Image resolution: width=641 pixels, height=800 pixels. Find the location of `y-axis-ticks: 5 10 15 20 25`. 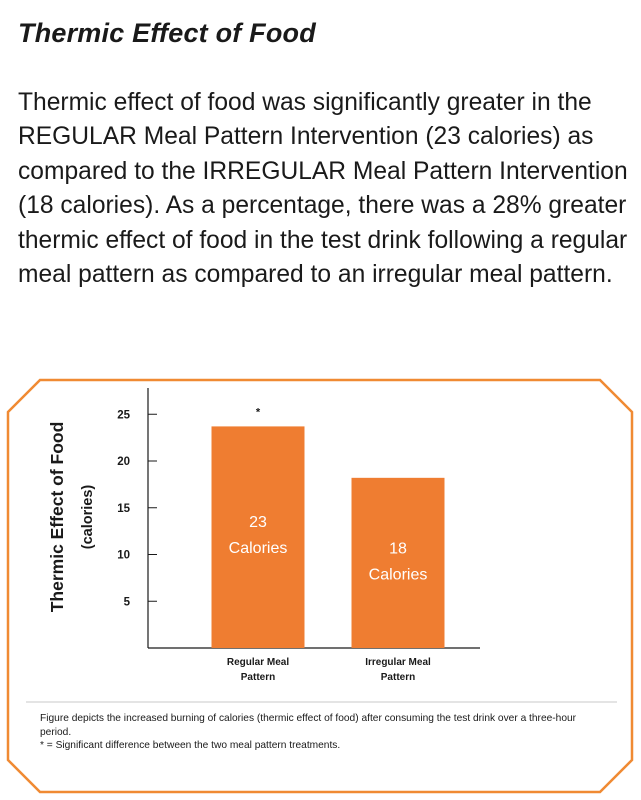

y-axis-ticks: 5 10 15 20 25 is located at coordinates (137, 508).